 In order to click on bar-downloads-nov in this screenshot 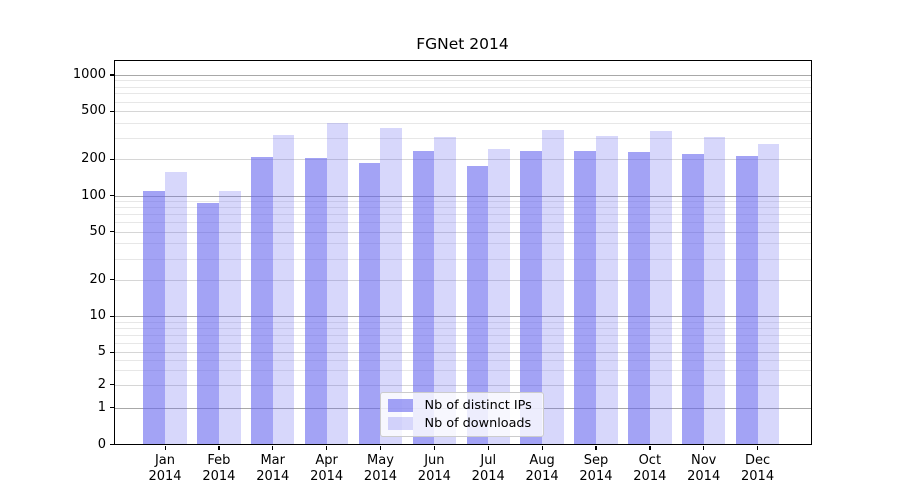, I will do `click(714, 290)`.